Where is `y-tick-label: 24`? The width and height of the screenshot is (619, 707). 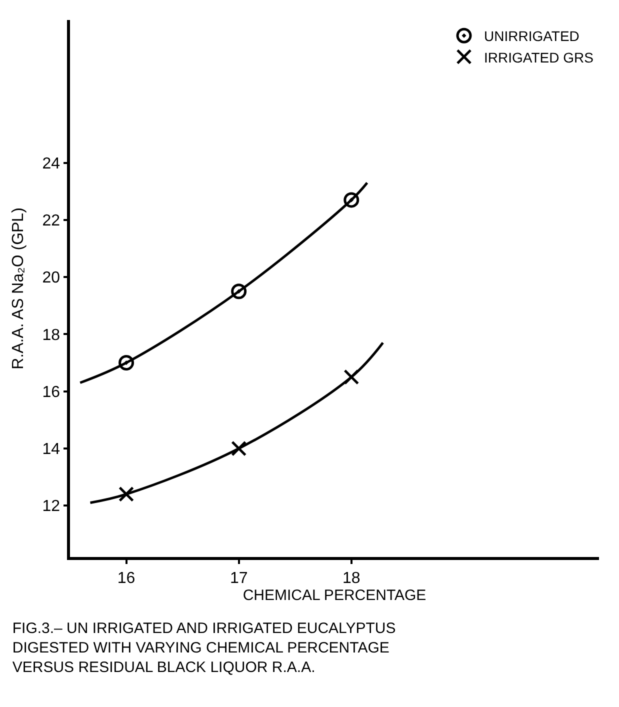 y-tick-label: 24 is located at coordinates (51, 163).